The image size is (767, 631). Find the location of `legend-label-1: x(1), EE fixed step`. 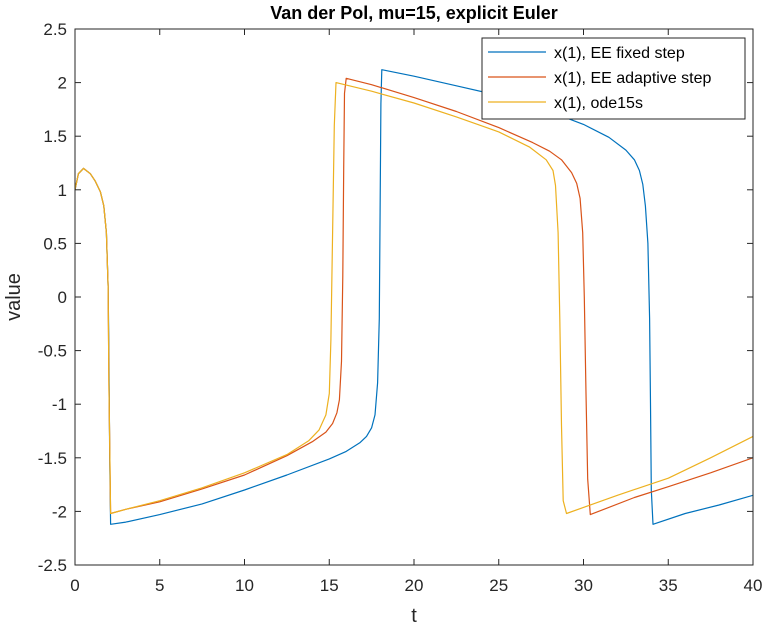

legend-label-1: x(1), EE fixed step is located at coordinates (619, 53).